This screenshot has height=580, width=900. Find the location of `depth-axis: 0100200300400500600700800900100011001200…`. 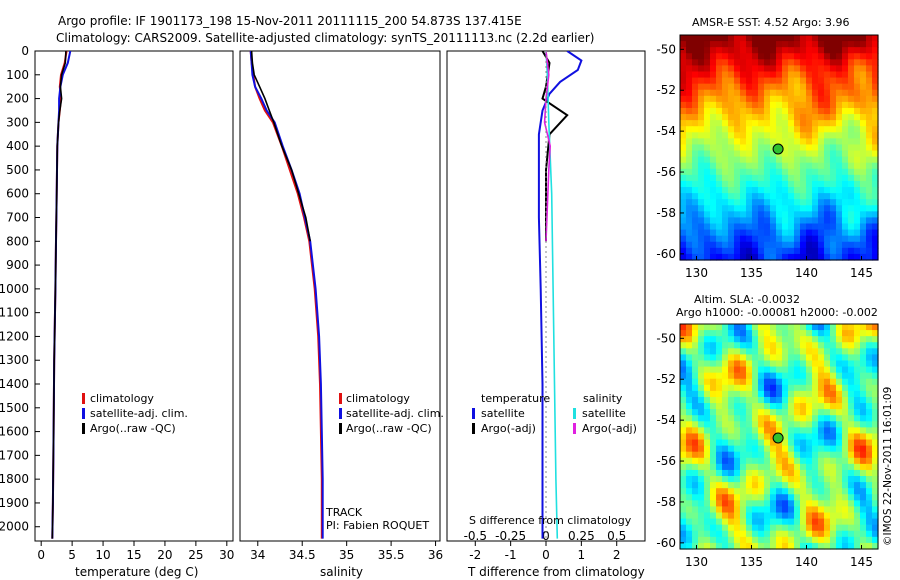

depth-axis: 0100200300400500600700800900100011001200… is located at coordinates (20, 289).